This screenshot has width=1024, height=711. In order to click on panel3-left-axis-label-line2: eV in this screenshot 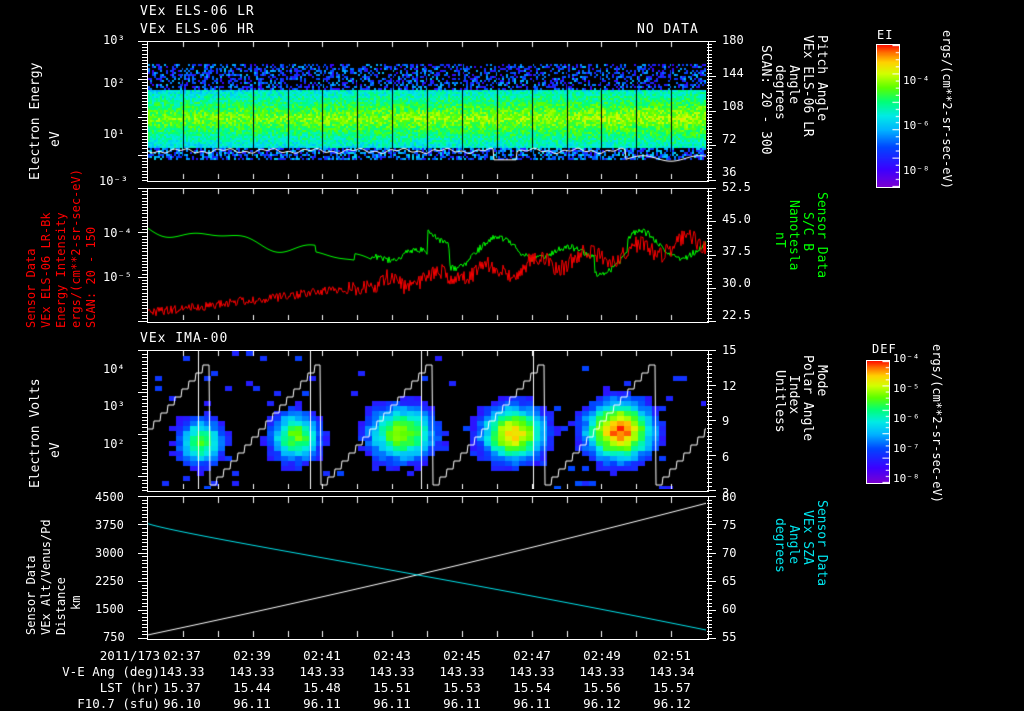, I will do `click(55, 450)`.